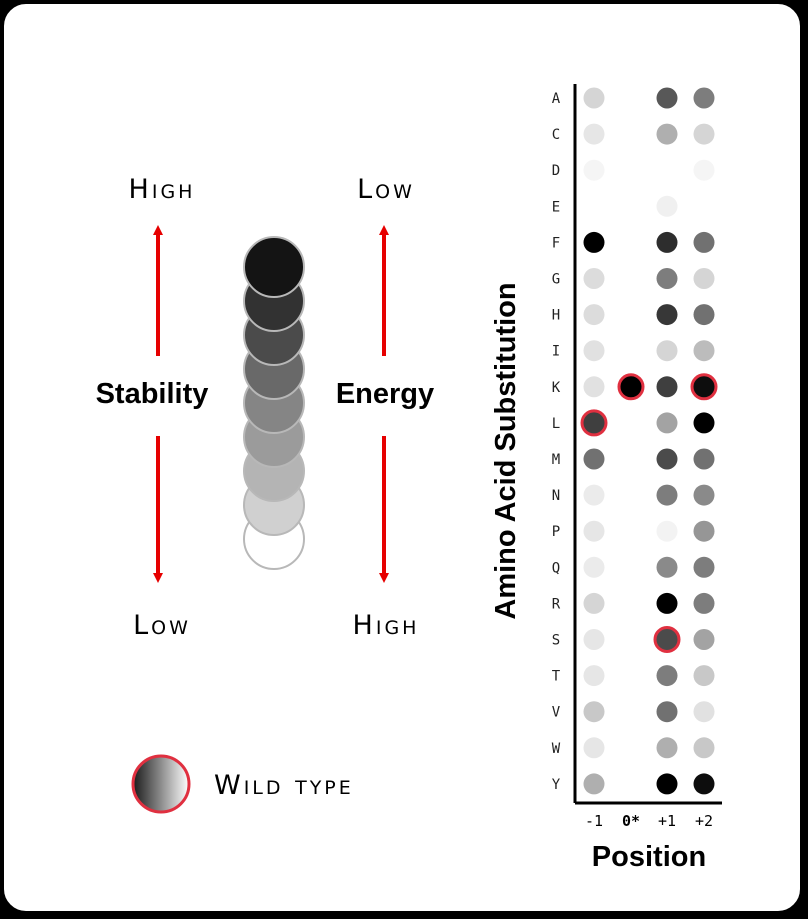  What do you see at coordinates (704, 821) in the screenshot?
I see `column-label: +2` at bounding box center [704, 821].